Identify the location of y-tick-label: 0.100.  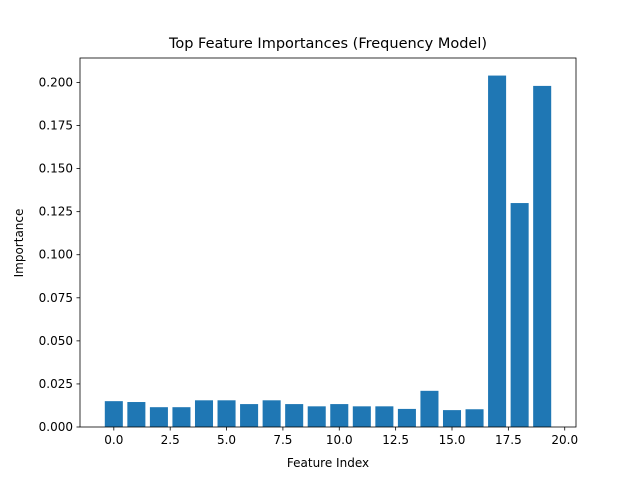
(56, 255).